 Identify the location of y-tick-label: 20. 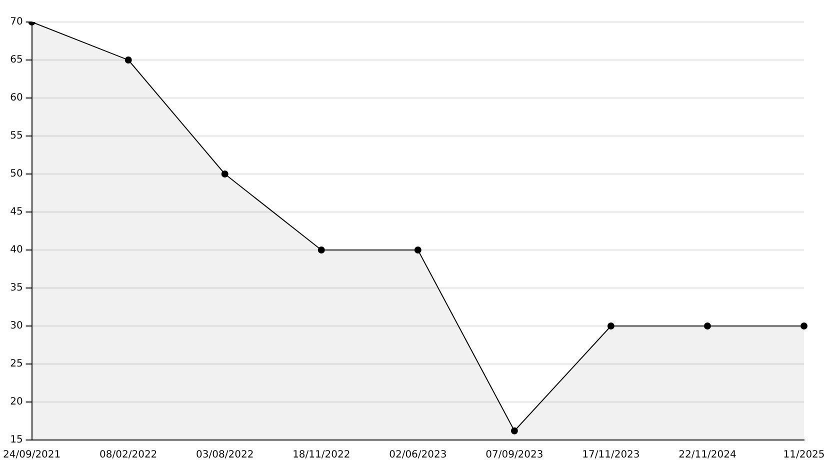
(16, 402).